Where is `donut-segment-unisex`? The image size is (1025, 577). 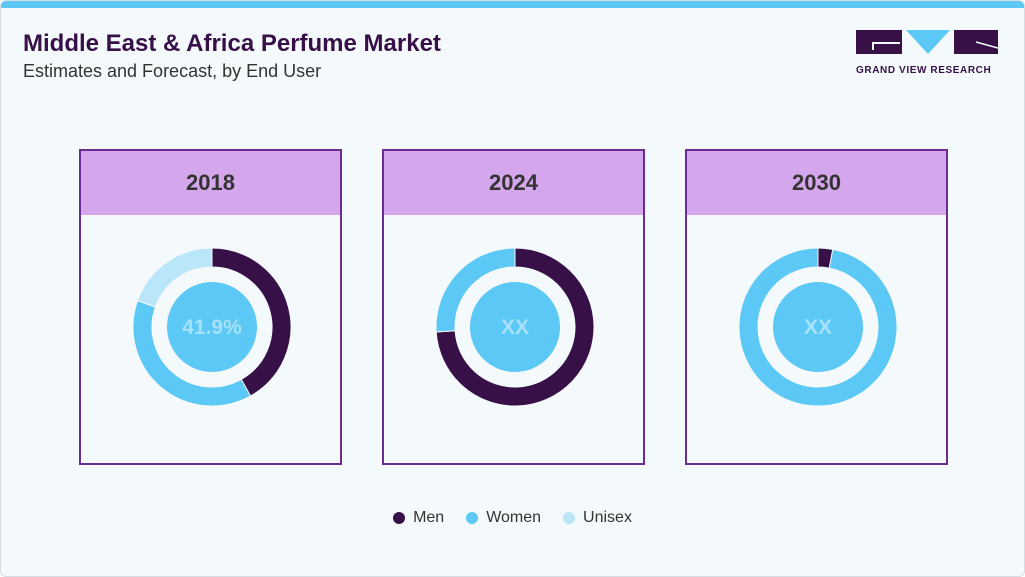
donut-segment-unisex is located at coordinates (174, 277).